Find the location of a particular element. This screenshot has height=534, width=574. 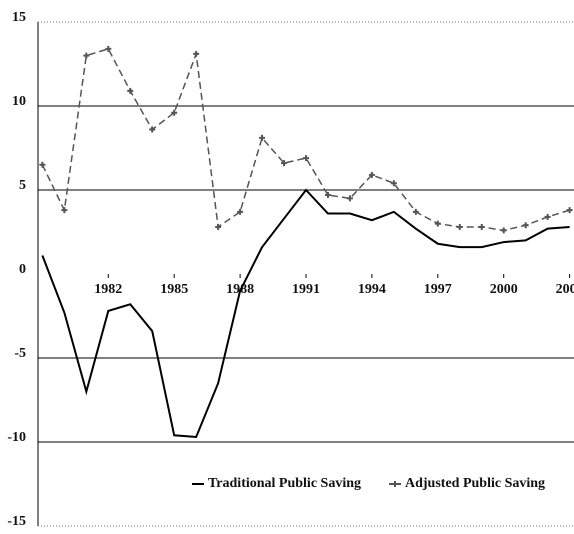

y-tick-label: 15 is located at coordinates (19, 17).